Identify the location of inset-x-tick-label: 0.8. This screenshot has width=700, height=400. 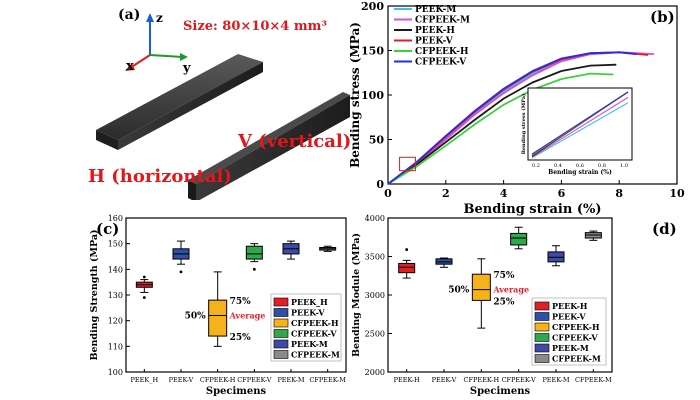
(602, 166).